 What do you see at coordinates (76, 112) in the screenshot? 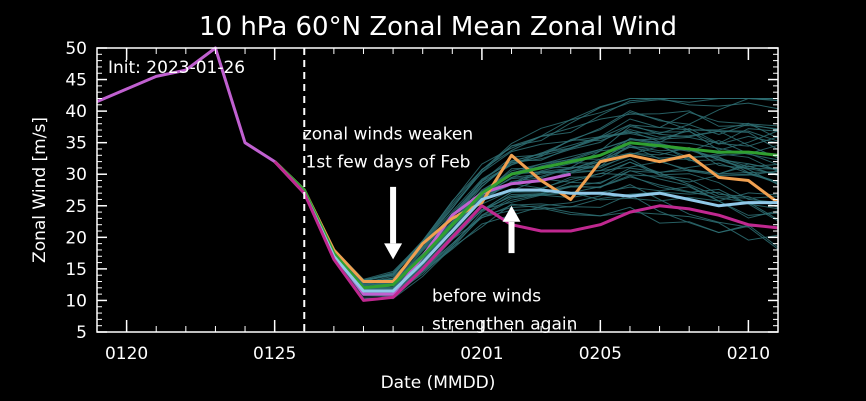
I see `y-tick-label: 40` at bounding box center [76, 112].